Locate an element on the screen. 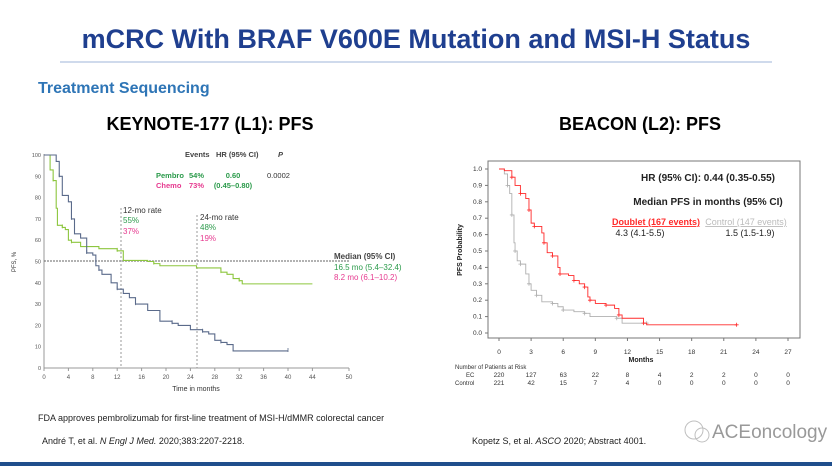 The image size is (832, 466). y-tick-label: 0.9 is located at coordinates (477, 185).